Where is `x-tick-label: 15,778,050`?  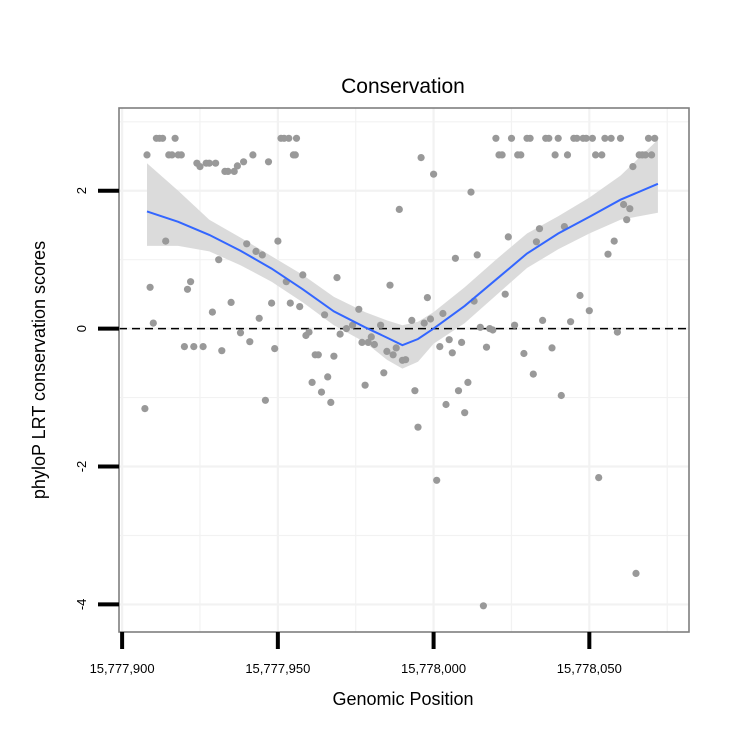 x-tick-label: 15,778,050 is located at coordinates (589, 668).